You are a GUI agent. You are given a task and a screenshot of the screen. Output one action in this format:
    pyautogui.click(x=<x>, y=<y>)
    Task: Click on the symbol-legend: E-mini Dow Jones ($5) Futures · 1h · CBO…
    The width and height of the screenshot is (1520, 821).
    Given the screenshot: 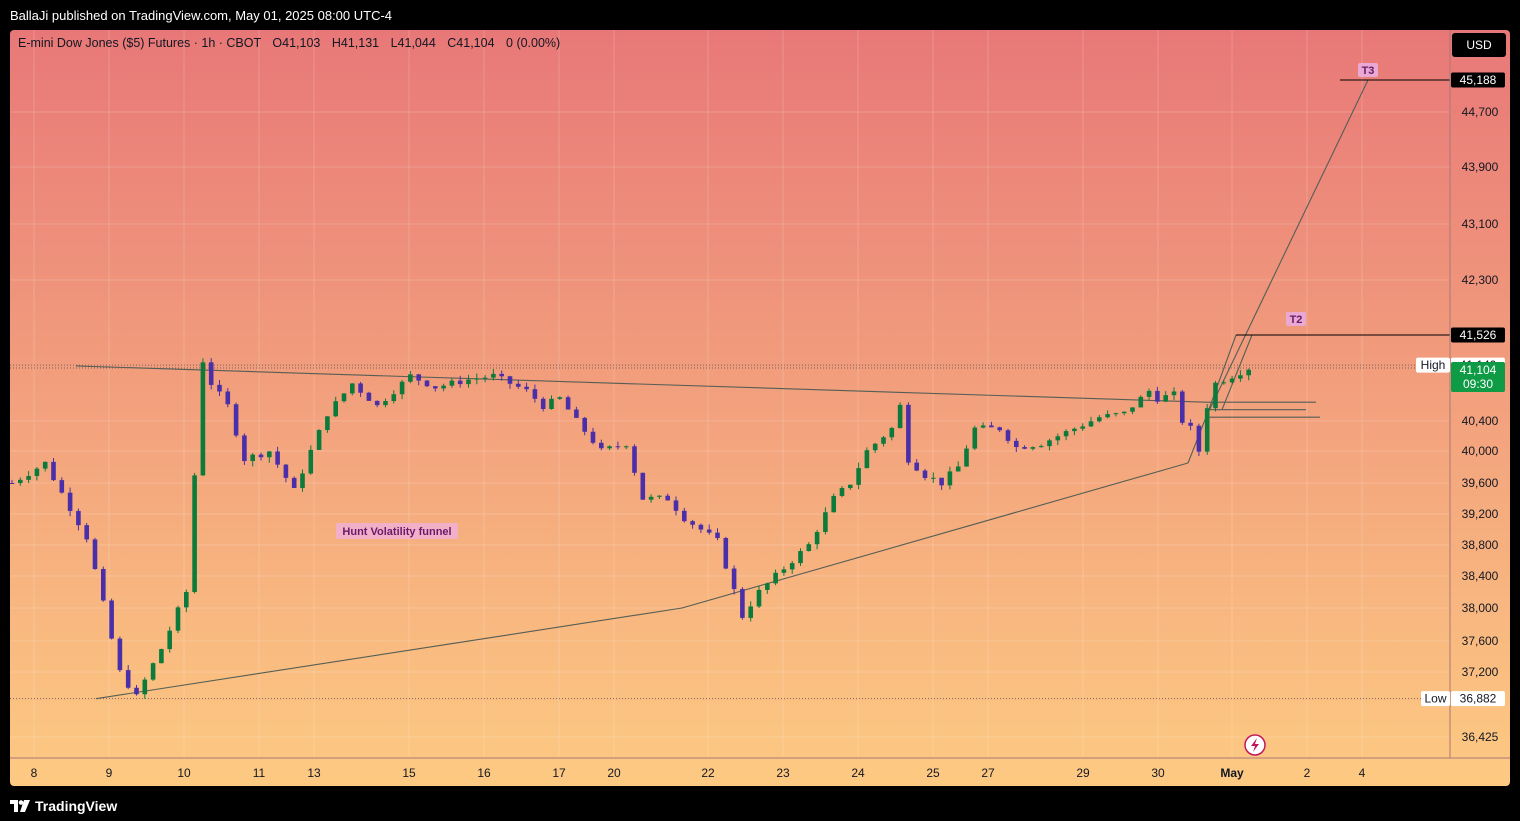 What is the action you would take?
    pyautogui.click(x=289, y=43)
    